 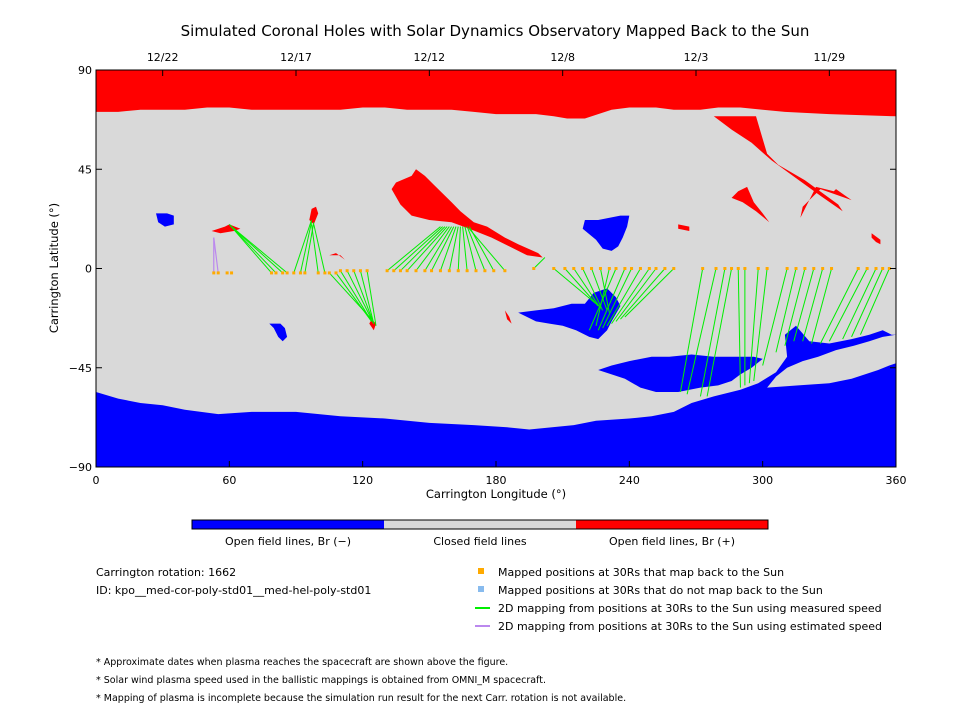 I want to click on x-axis-ticks: 0 60 120 180 240 300 360, so click(x=500, y=474).